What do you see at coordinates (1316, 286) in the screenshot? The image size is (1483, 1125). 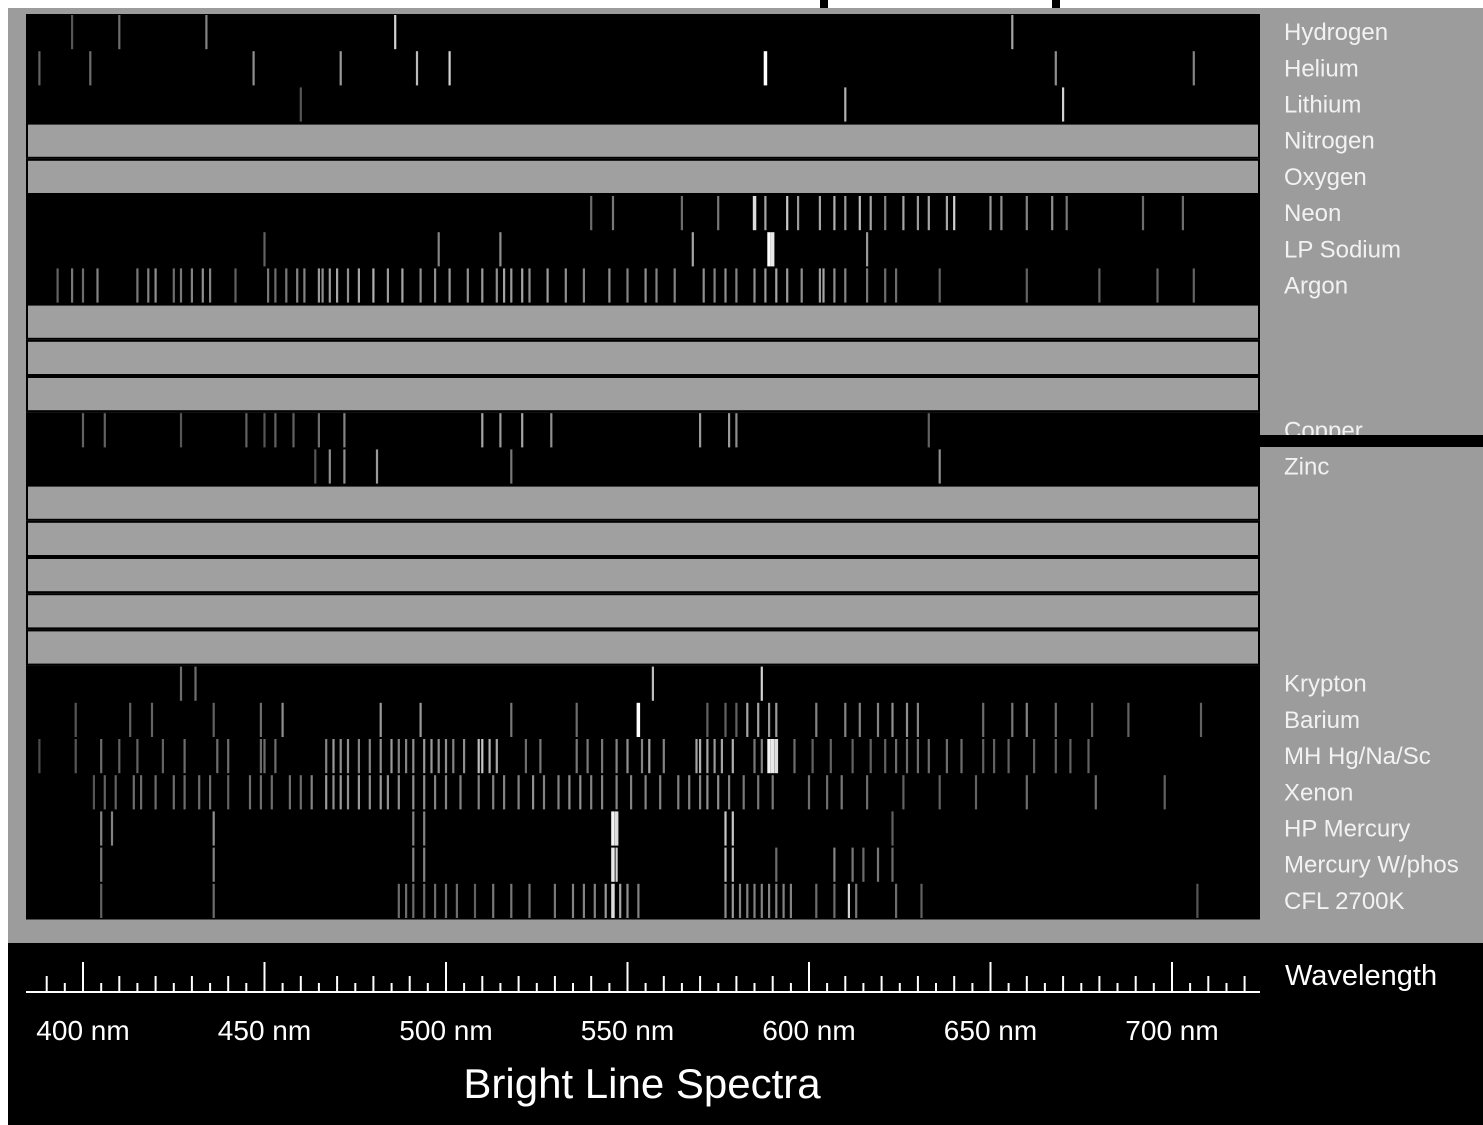 I see `row-label: Argon` at bounding box center [1316, 286].